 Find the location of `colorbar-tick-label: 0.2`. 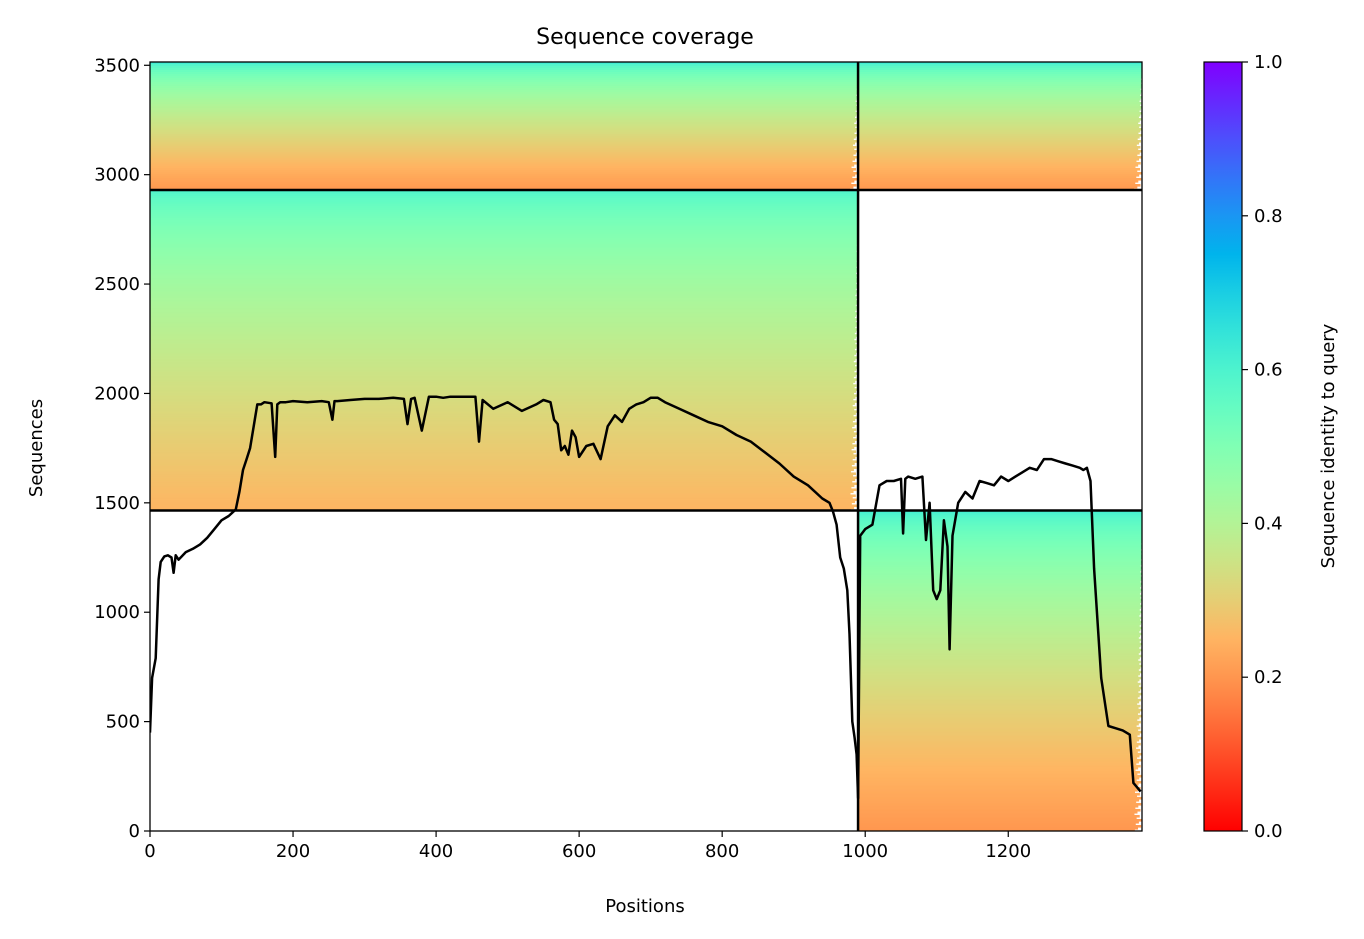

colorbar-tick-label: 0.2 is located at coordinates (1268, 677).